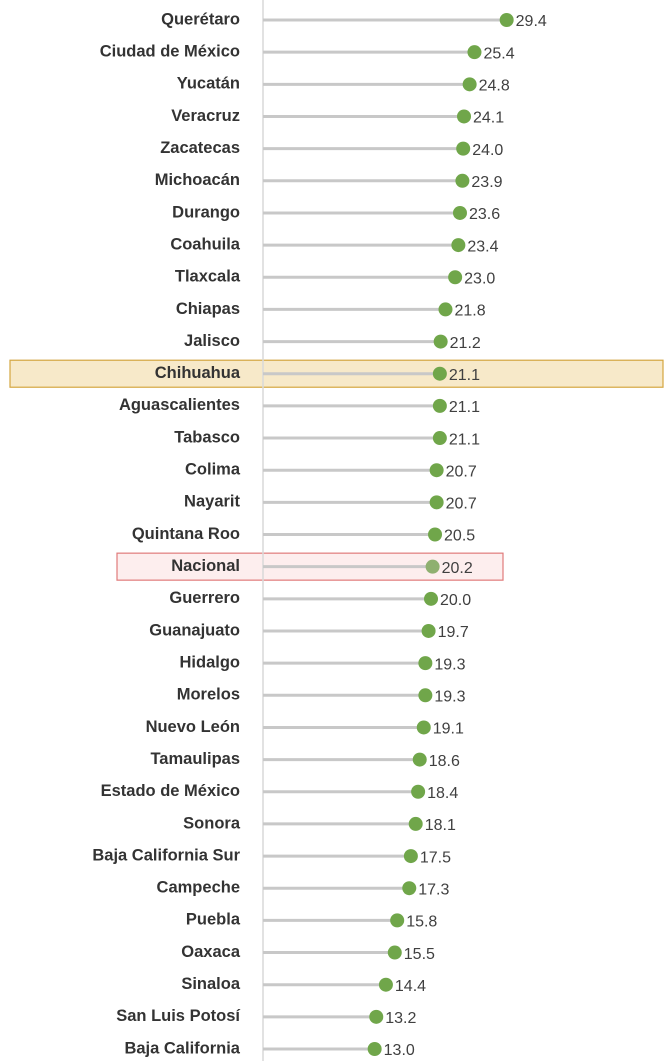  I want to click on value-label: 13.2, so click(400, 1018).